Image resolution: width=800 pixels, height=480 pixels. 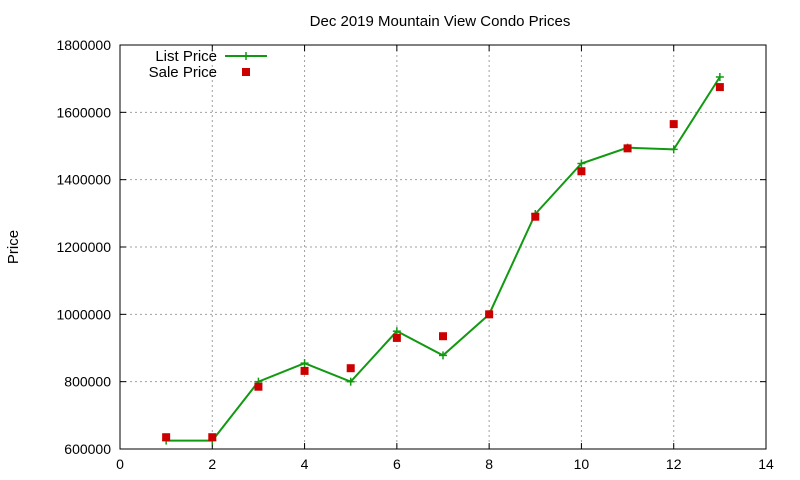 What do you see at coordinates (674, 464) in the screenshot?
I see `x-tick-label: 12` at bounding box center [674, 464].